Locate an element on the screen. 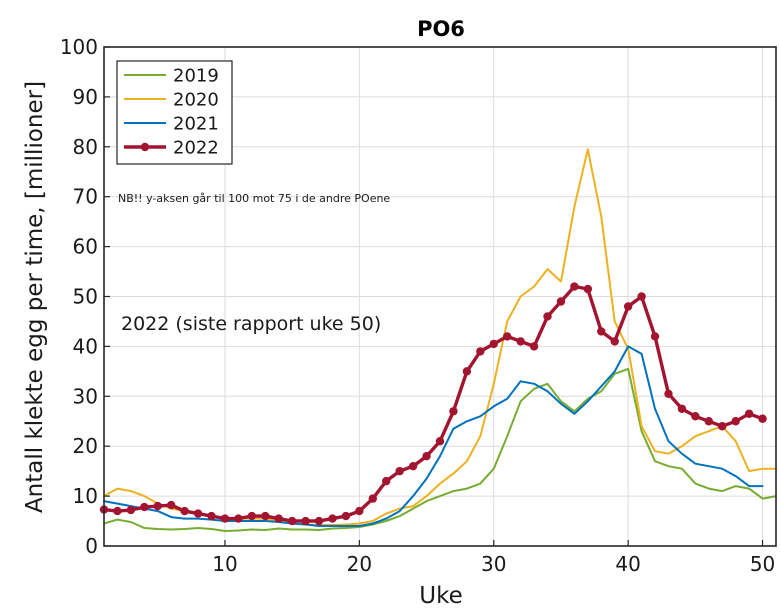  y-tick-label: 70 is located at coordinates (85, 197).